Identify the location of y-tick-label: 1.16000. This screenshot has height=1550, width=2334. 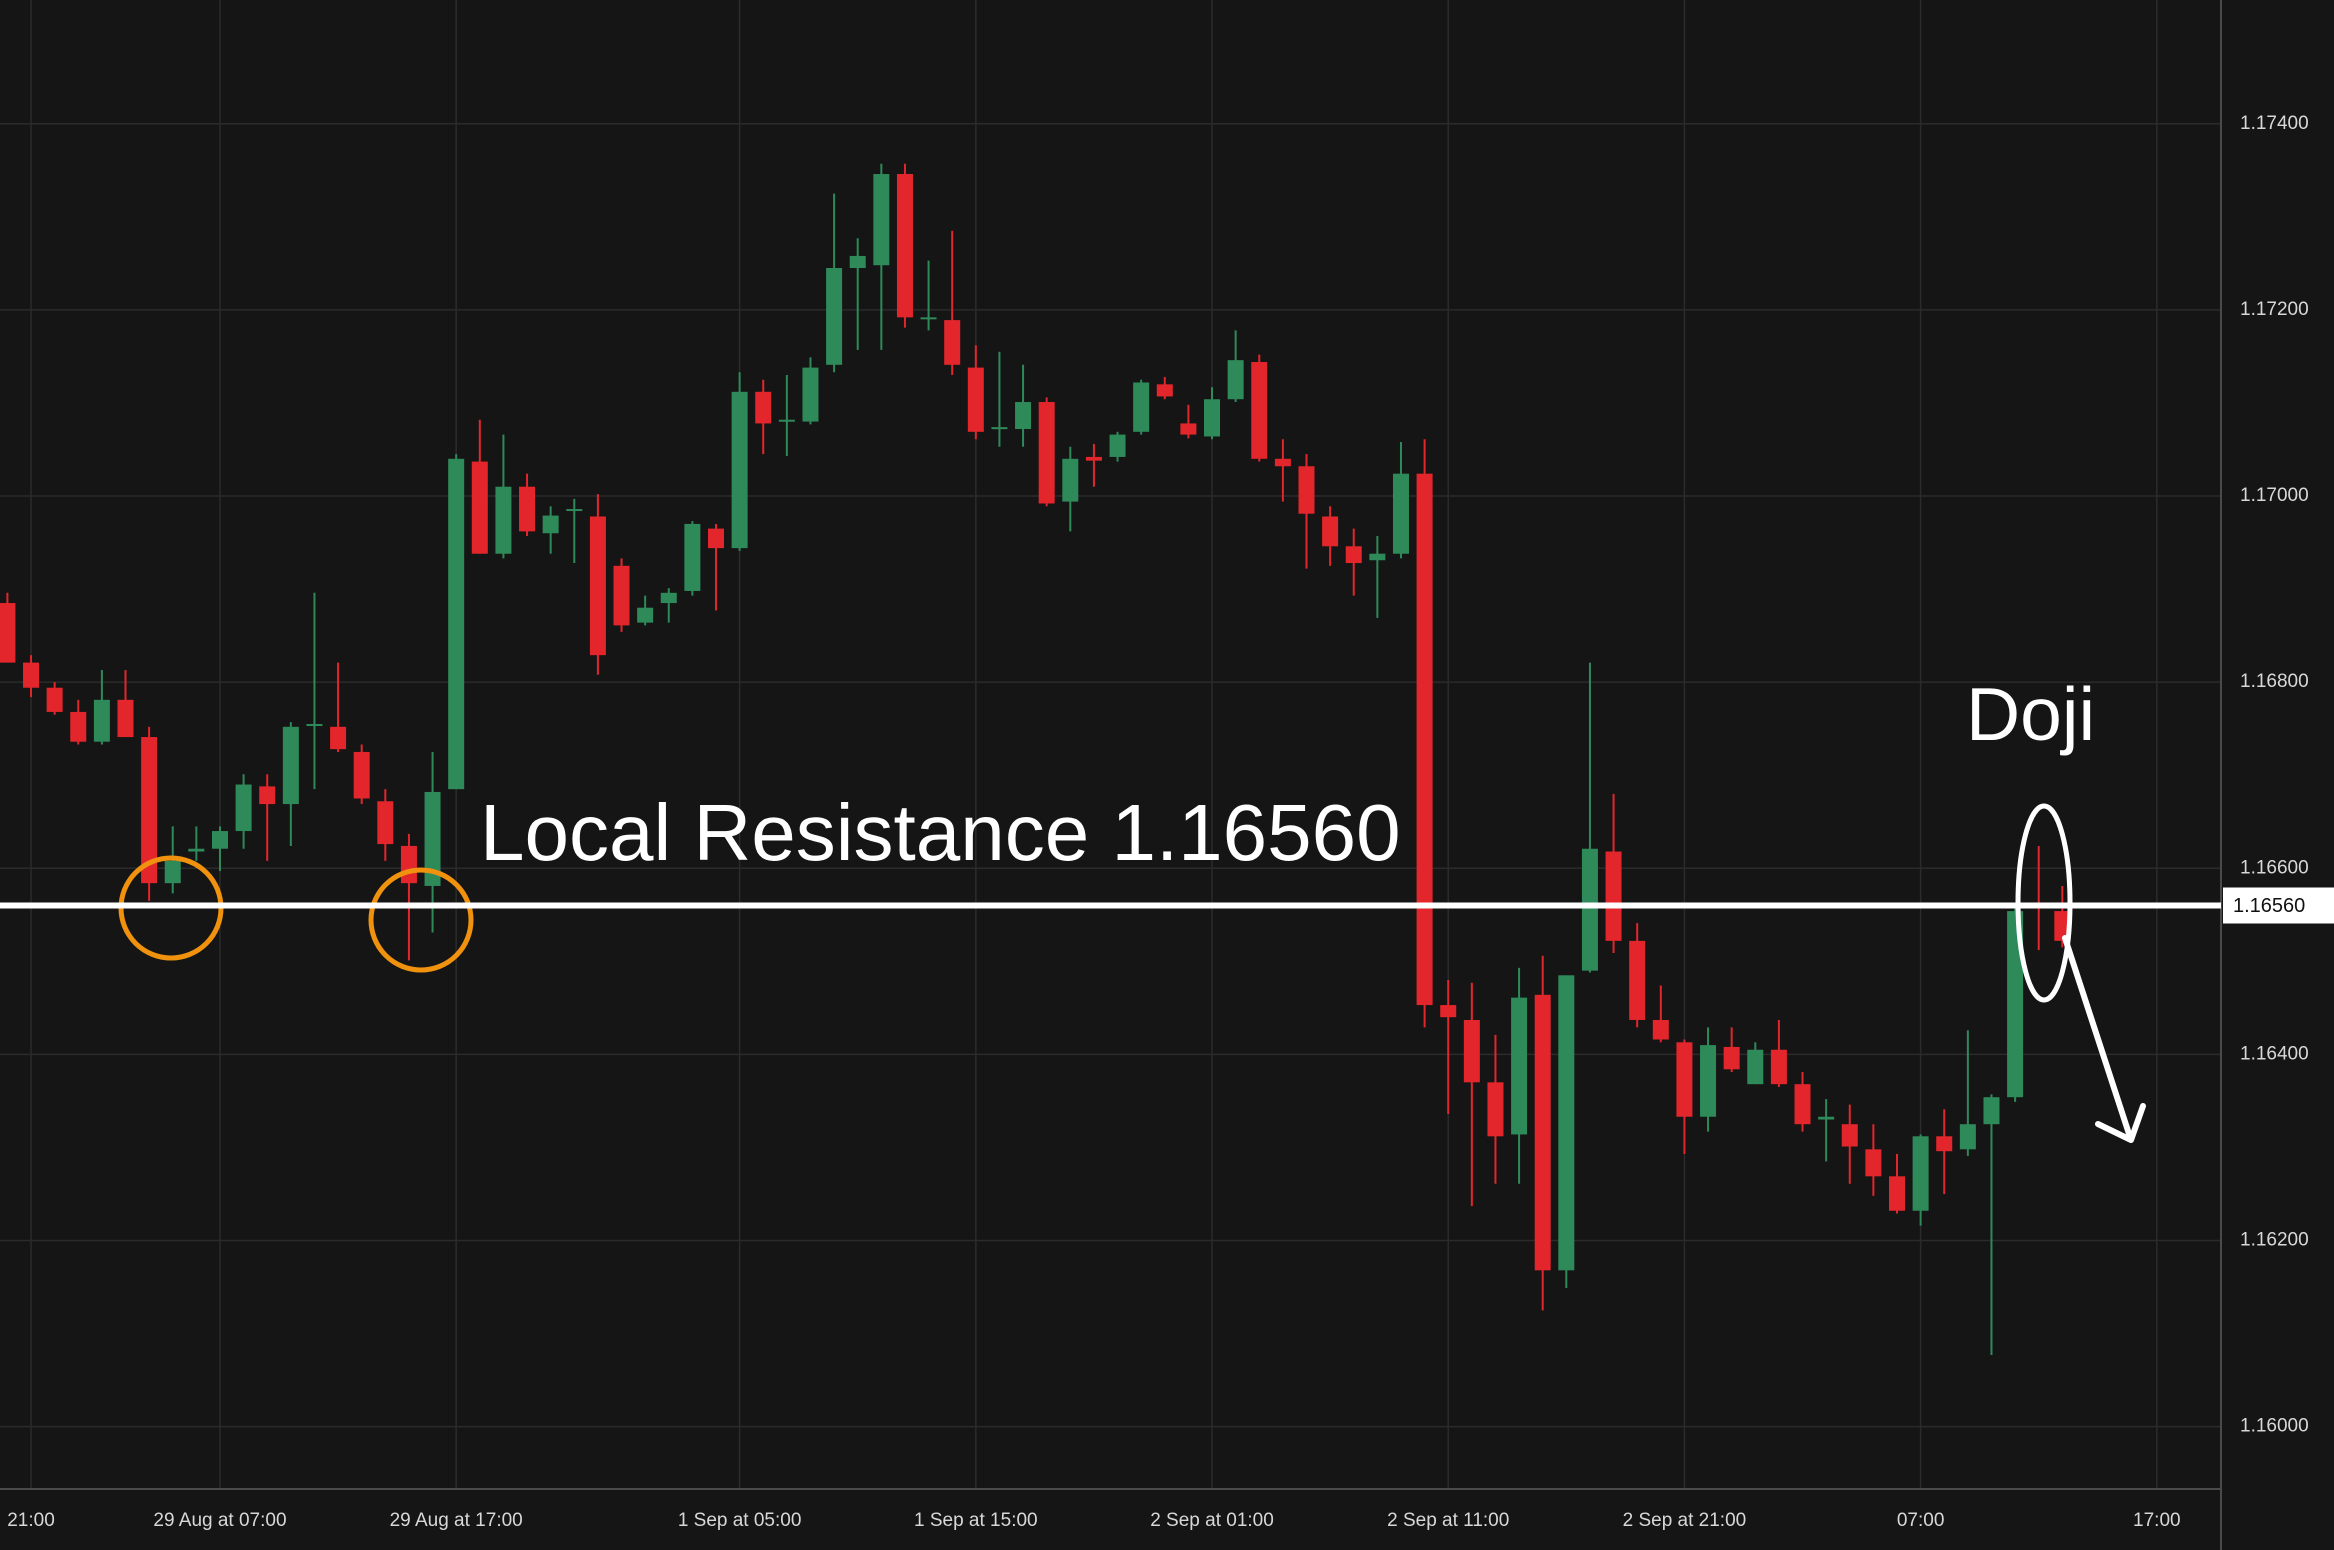
(2274, 1426).